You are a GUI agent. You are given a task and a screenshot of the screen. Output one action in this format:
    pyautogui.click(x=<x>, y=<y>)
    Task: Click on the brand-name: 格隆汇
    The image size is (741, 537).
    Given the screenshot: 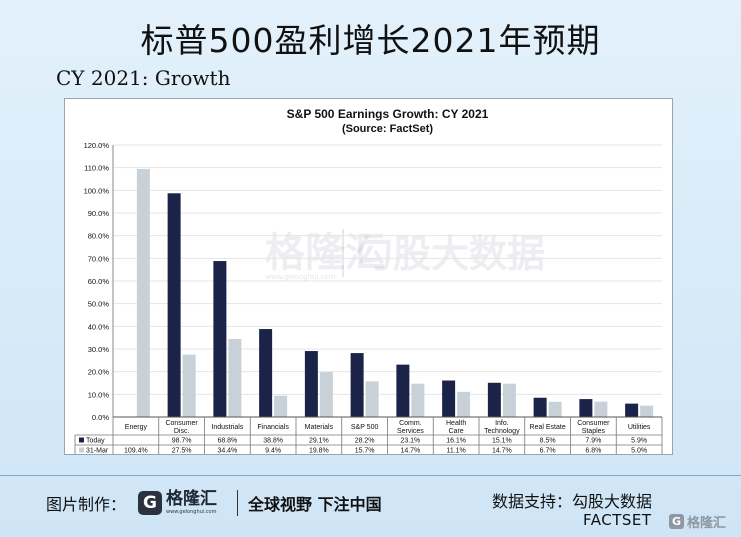 What is the action you would take?
    pyautogui.click(x=192, y=499)
    